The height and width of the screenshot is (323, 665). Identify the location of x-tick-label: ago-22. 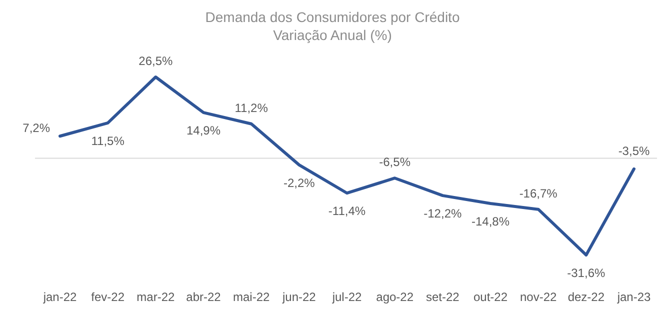
(395, 297).